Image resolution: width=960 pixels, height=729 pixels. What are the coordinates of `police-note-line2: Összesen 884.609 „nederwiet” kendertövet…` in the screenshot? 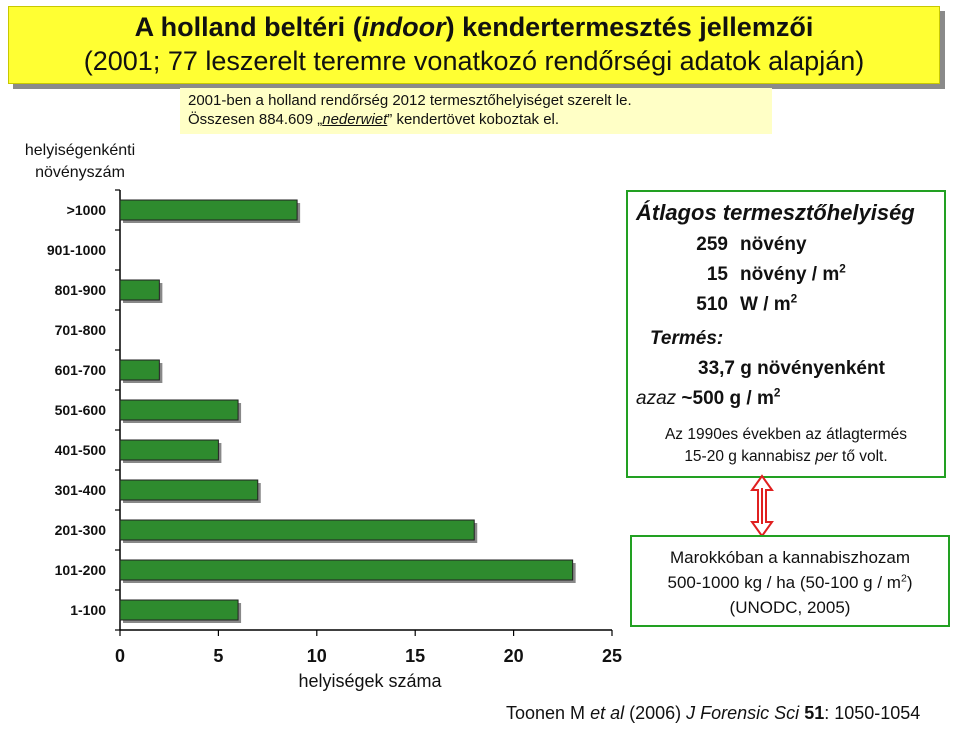 It's located at (374, 119).